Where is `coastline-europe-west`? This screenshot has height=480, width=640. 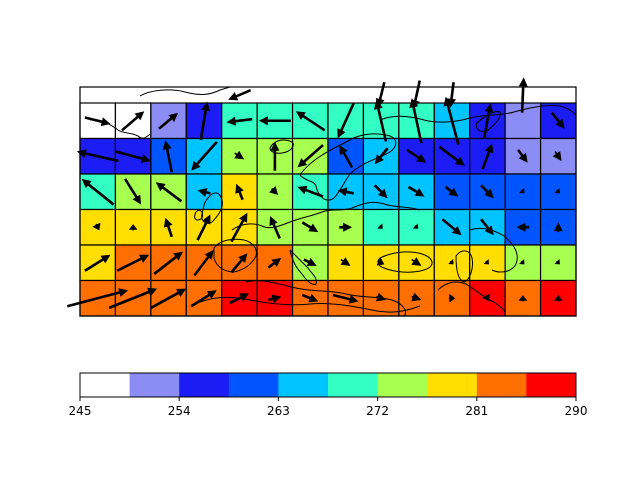
coastline-europe-west is located at coordinates (326, 216).